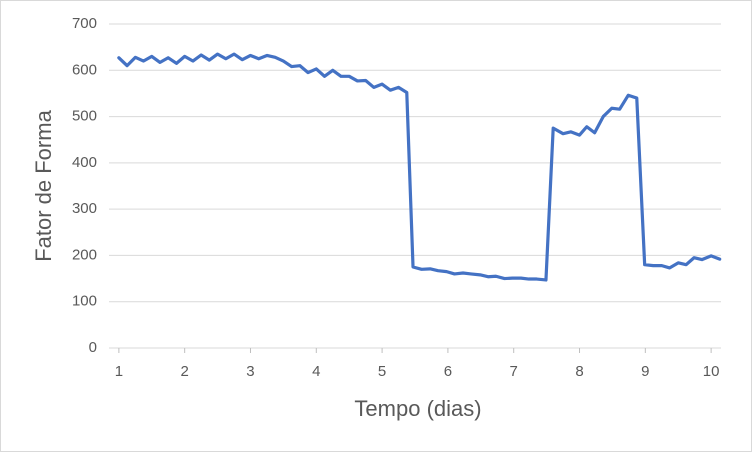 The width and height of the screenshot is (752, 452). Describe the element at coordinates (84, 301) in the screenshot. I see `y-tick-label: 100` at that location.